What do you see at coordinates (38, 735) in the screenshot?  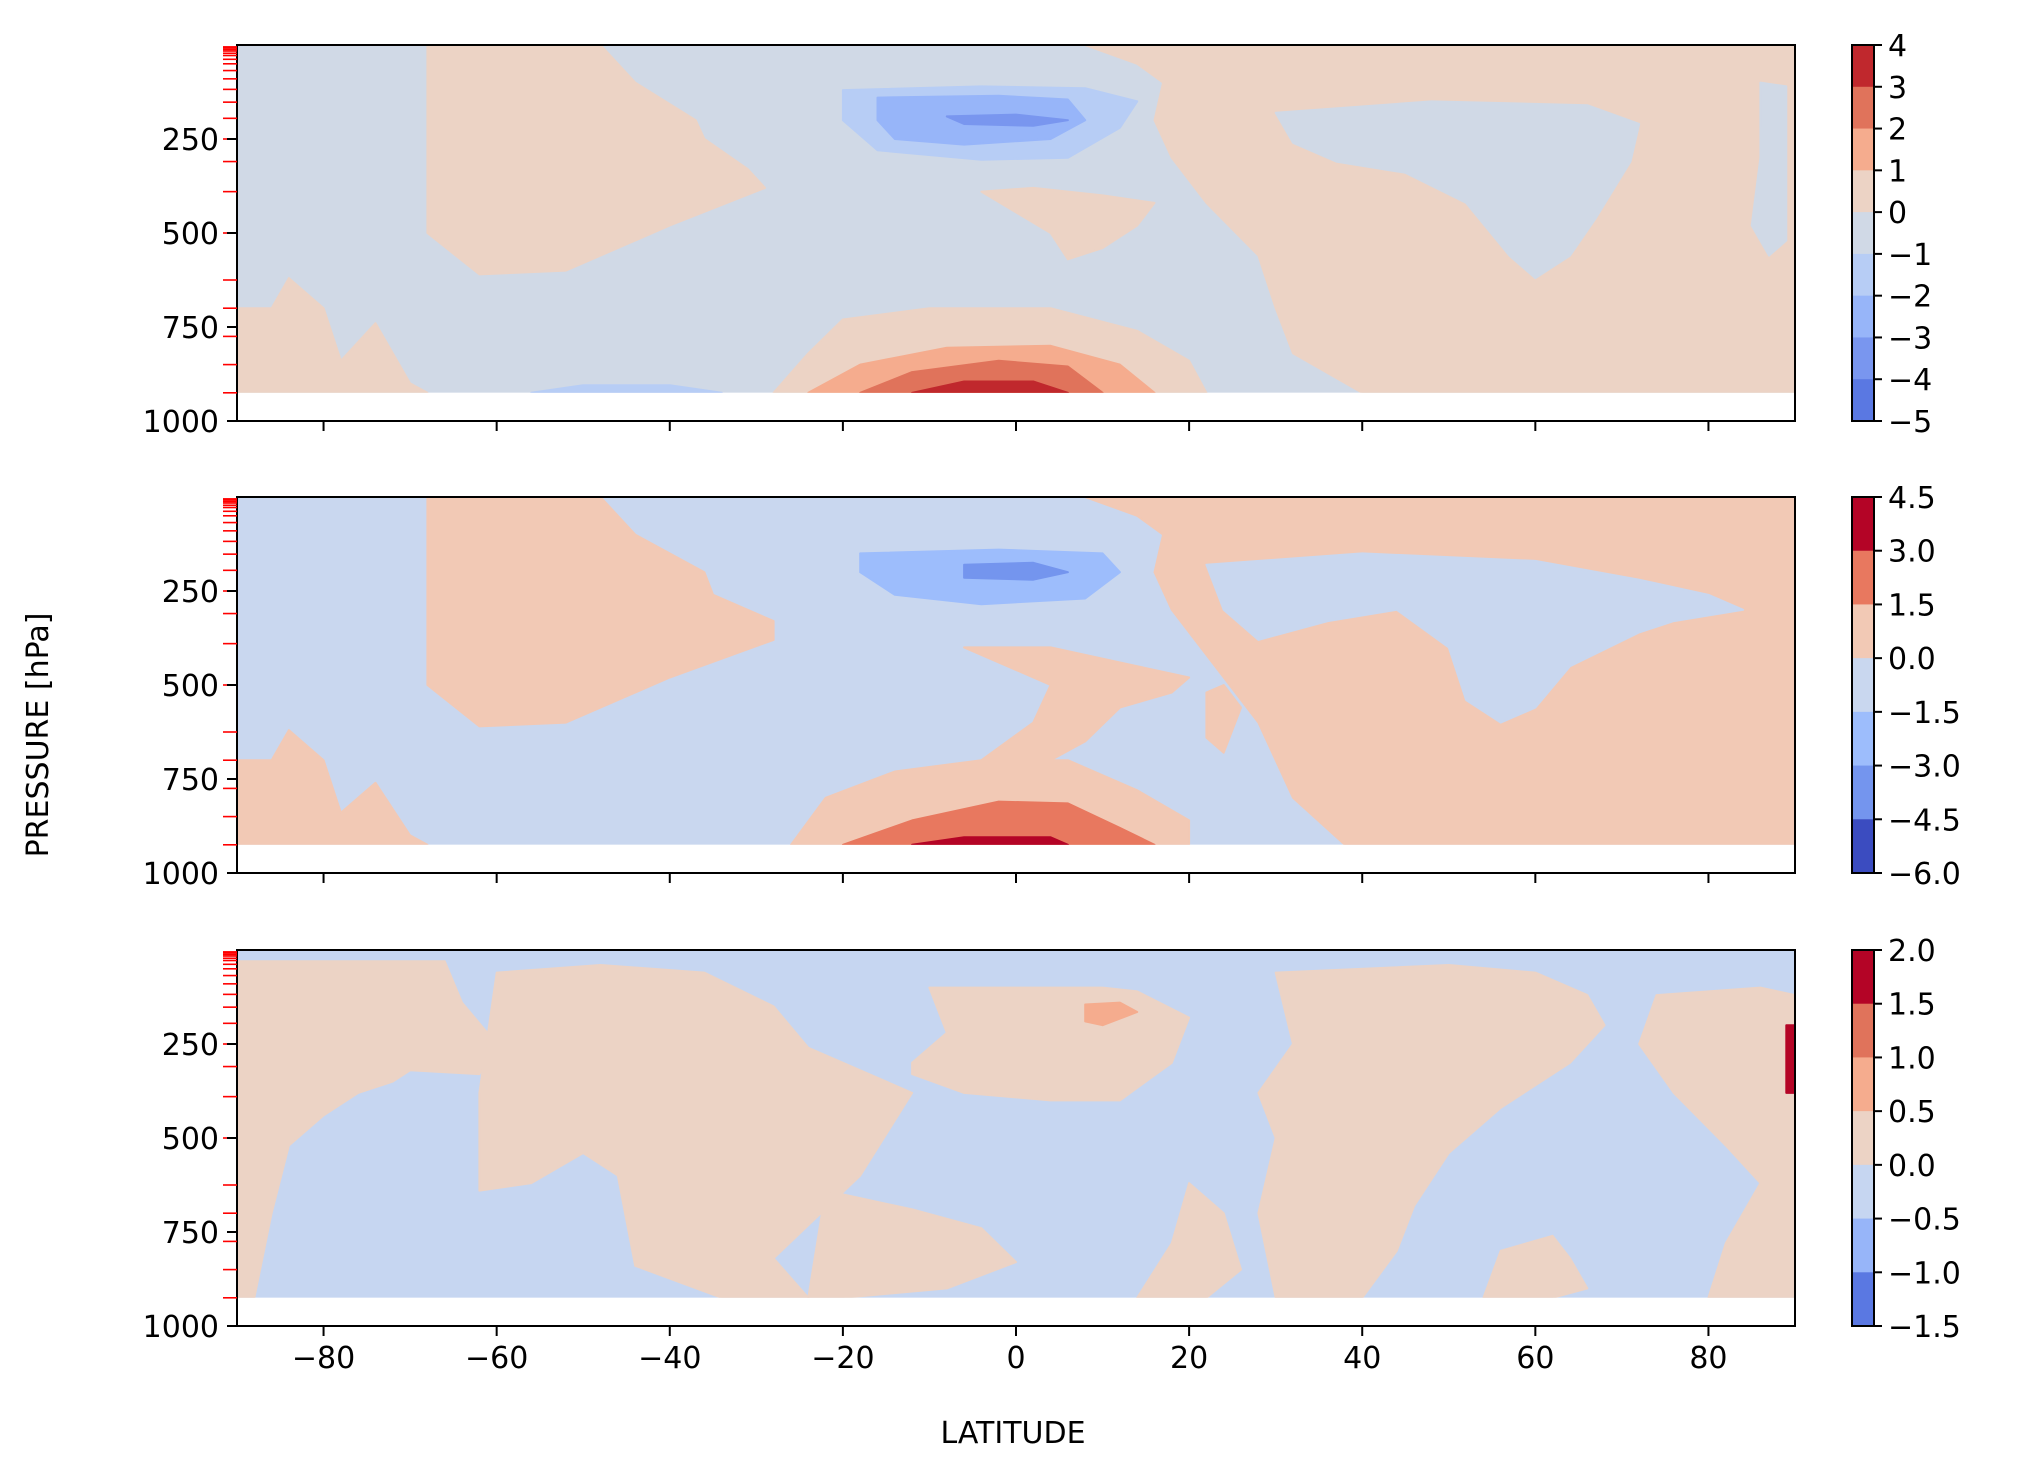 I see `y-axis-label: PRESSURE [hPa]` at bounding box center [38, 735].